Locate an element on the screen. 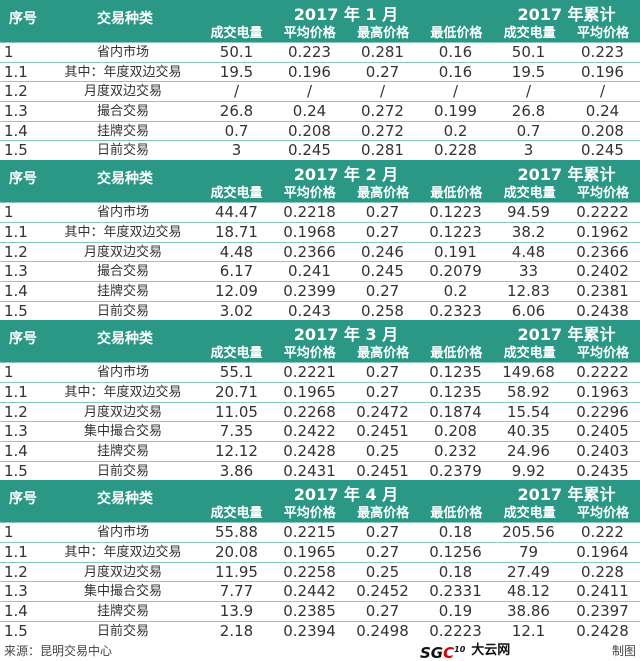 This screenshot has height=661, width=640. table-cell: 12.1 is located at coordinates (528, 630).